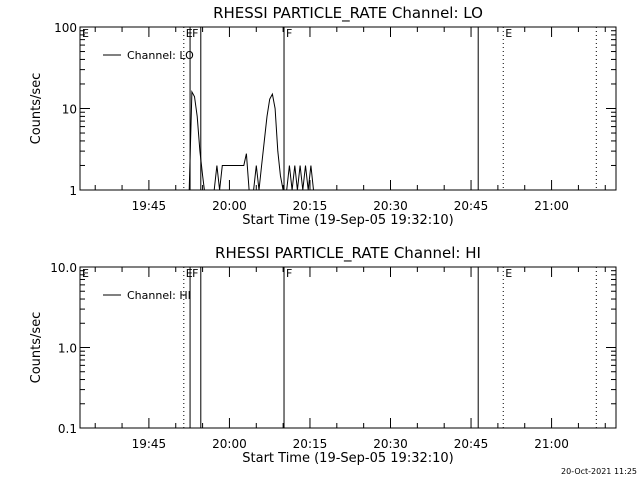 This screenshot has height=480, width=640. Describe the element at coordinates (67, 429) in the screenshot. I see `panel-2-y-tick-label: 0.1` at that location.